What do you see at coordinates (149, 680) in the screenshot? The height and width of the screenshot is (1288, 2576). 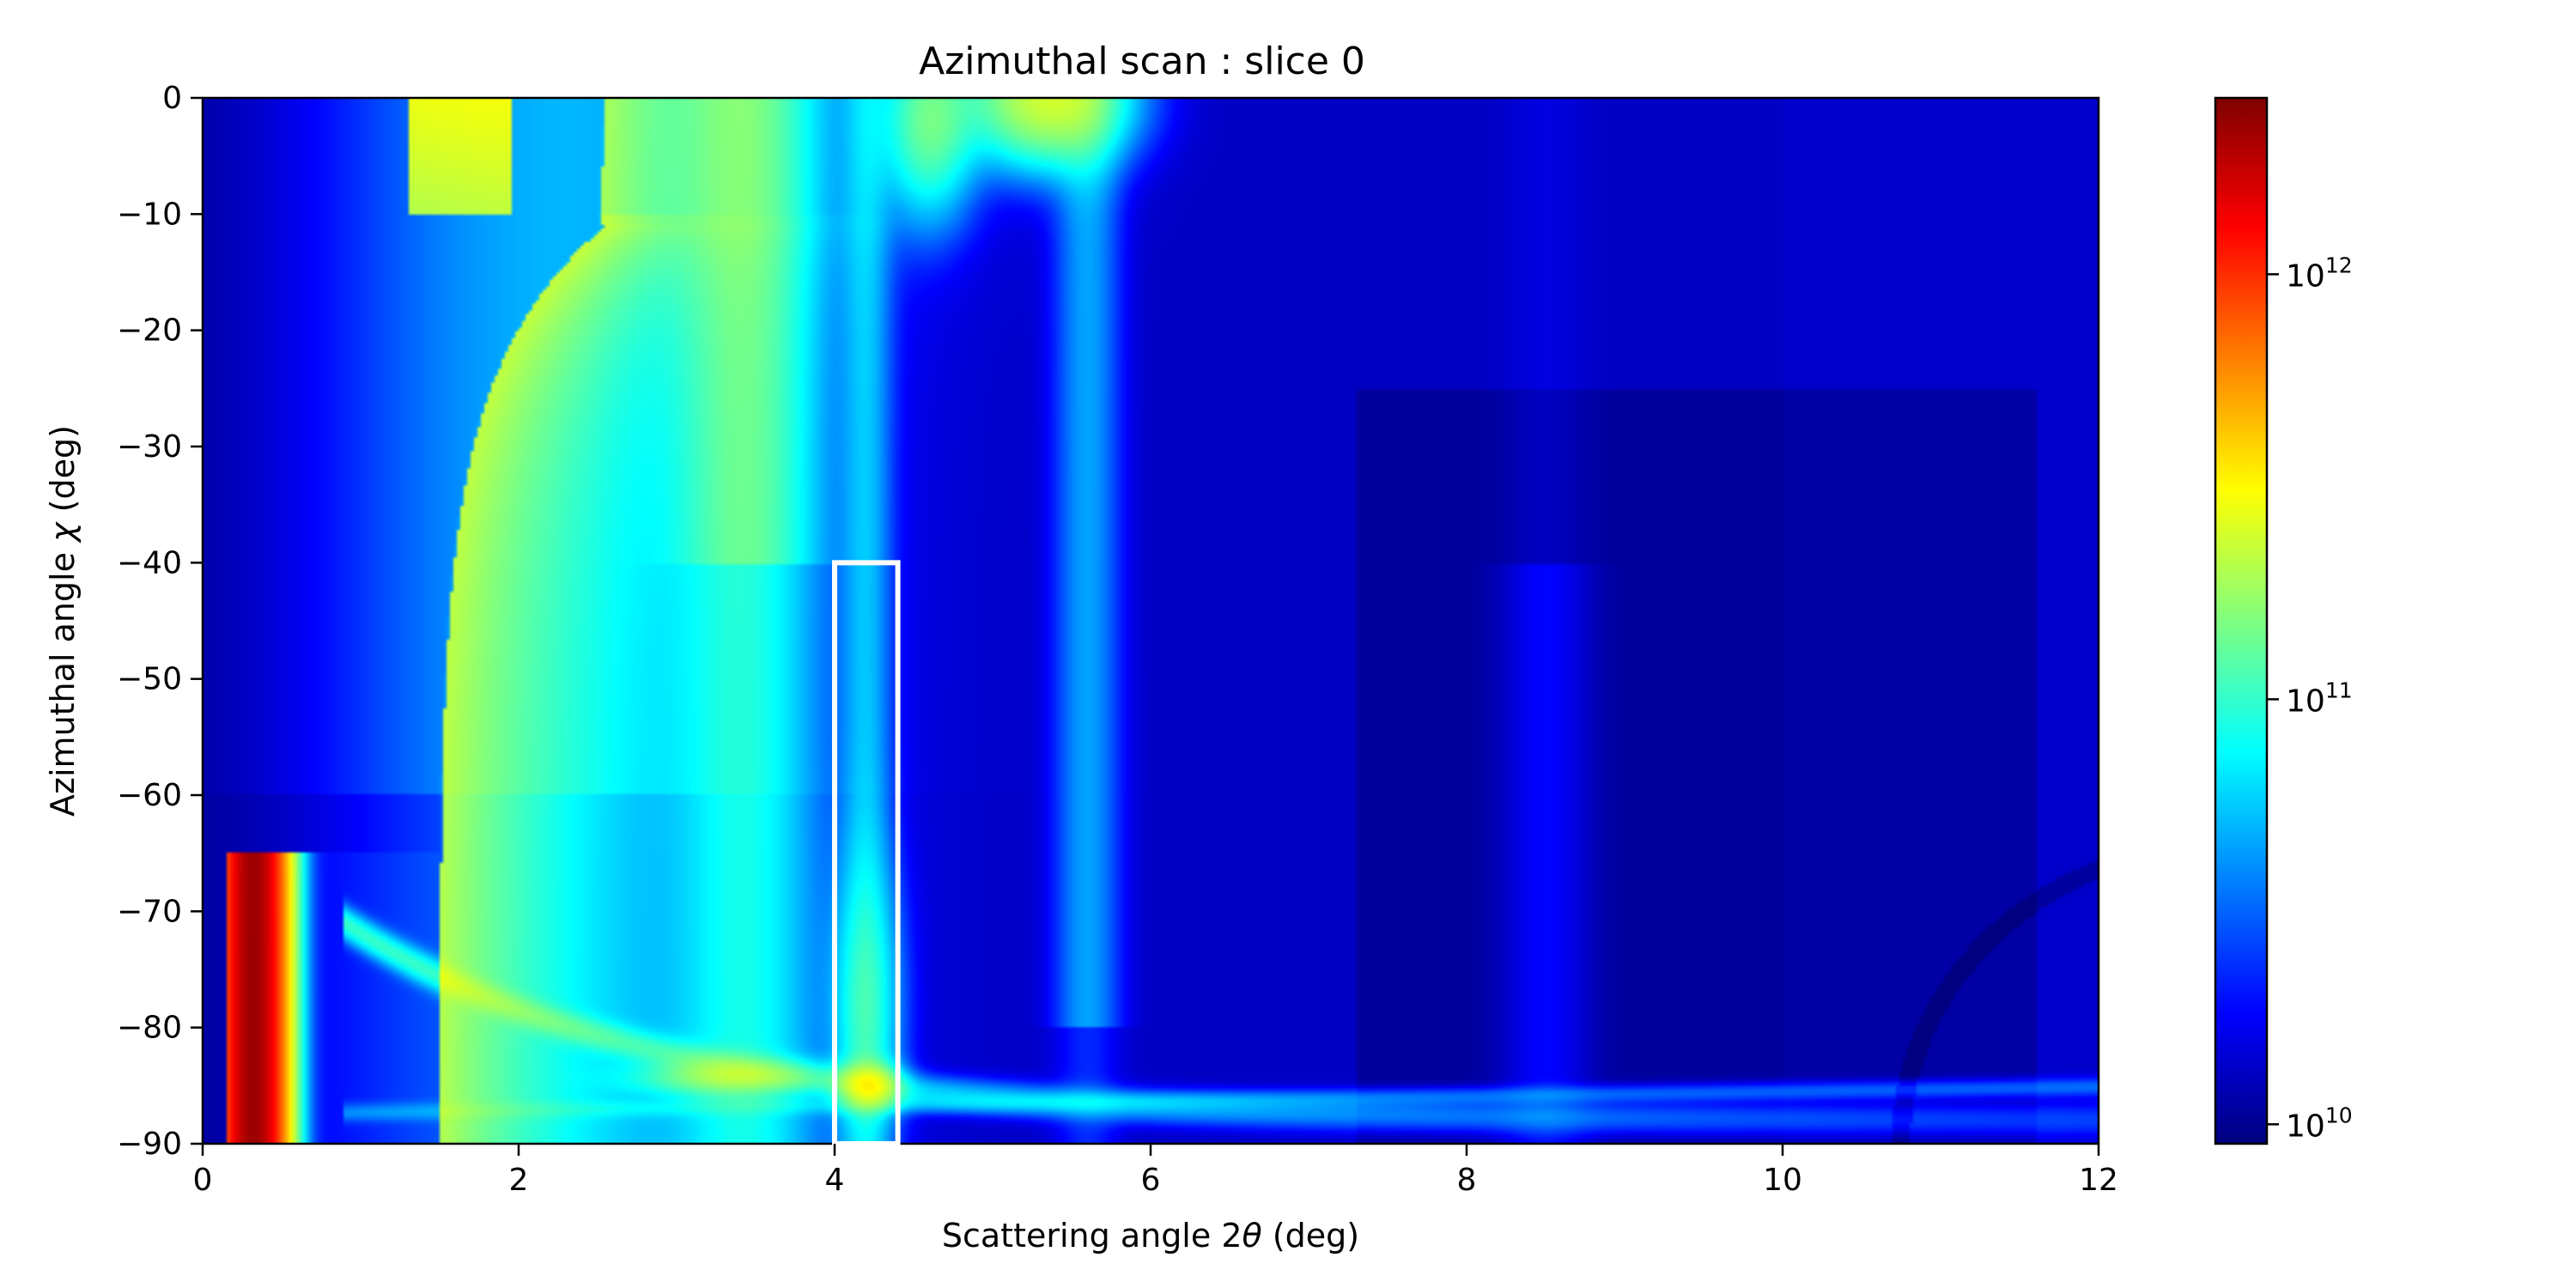 I see `y-tick-label: −50` at bounding box center [149, 680].